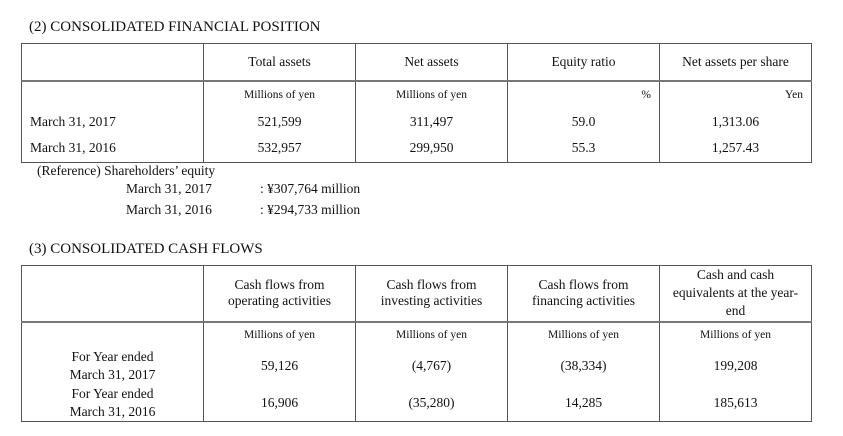  I want to click on reference-label: March 31, 2017, so click(169, 188).